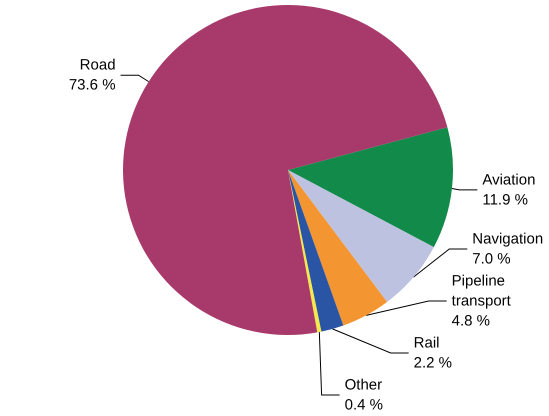 The height and width of the screenshot is (416, 549). What do you see at coordinates (433, 363) in the screenshot?
I see `data-label: 2.2 %` at bounding box center [433, 363].